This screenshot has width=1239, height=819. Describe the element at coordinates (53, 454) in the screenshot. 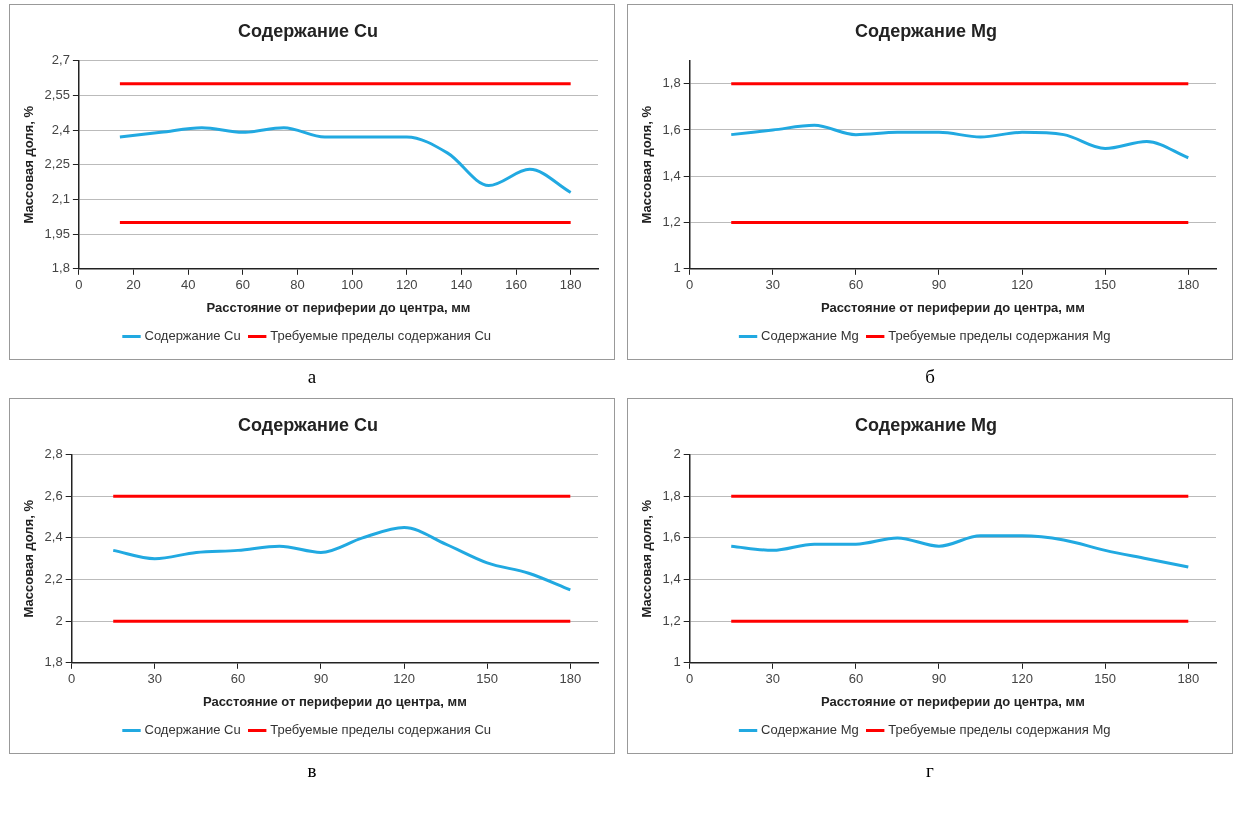

I see `y-tick-label: 2,8` at that location.